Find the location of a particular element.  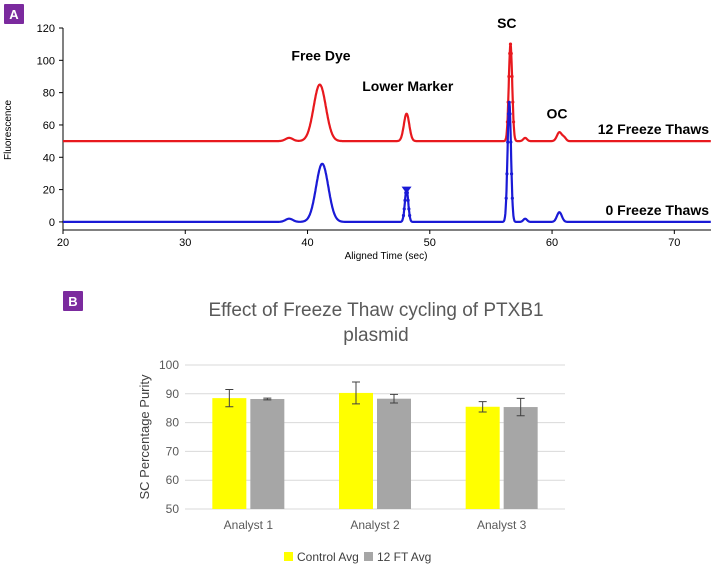

panel-b-label: B is located at coordinates (72, 301).